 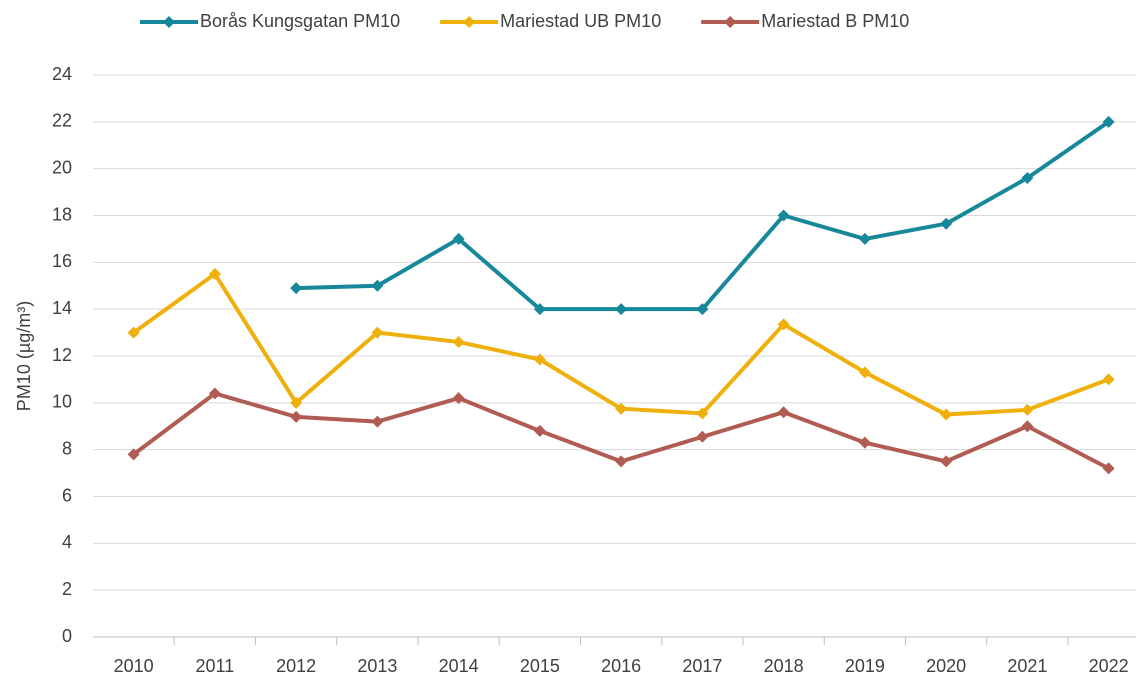 I want to click on x-tick-label: 2018, so click(x=784, y=666).